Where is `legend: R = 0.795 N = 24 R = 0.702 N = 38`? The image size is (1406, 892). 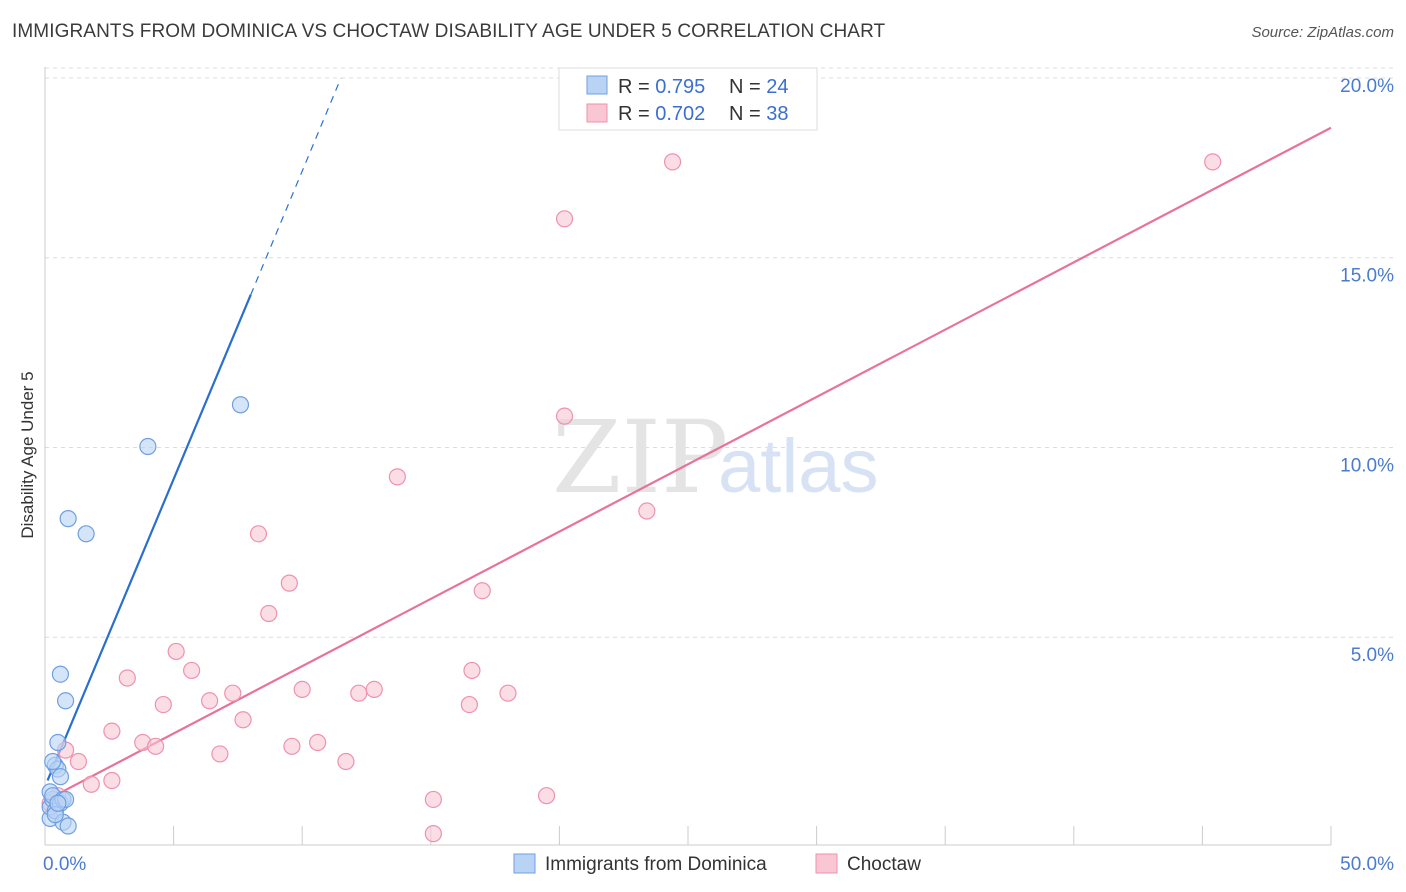 legend: R = 0.795 N = 24 R = 0.702 N = 38 is located at coordinates (688, 99).